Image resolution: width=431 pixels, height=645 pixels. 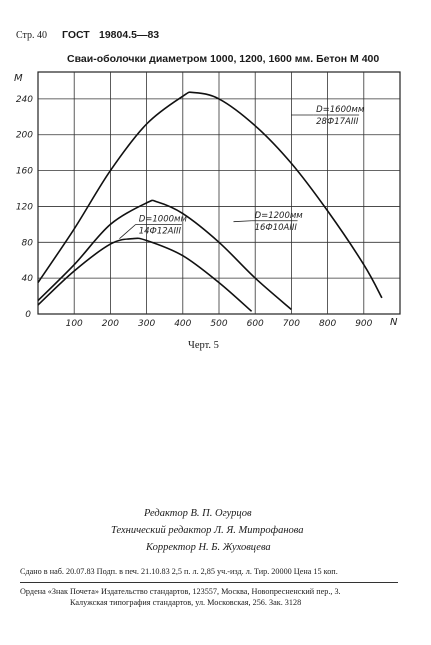 What do you see at coordinates (337, 122) in the screenshot?
I see `series-label-bottom: 28Ф17АIII` at bounding box center [337, 122].